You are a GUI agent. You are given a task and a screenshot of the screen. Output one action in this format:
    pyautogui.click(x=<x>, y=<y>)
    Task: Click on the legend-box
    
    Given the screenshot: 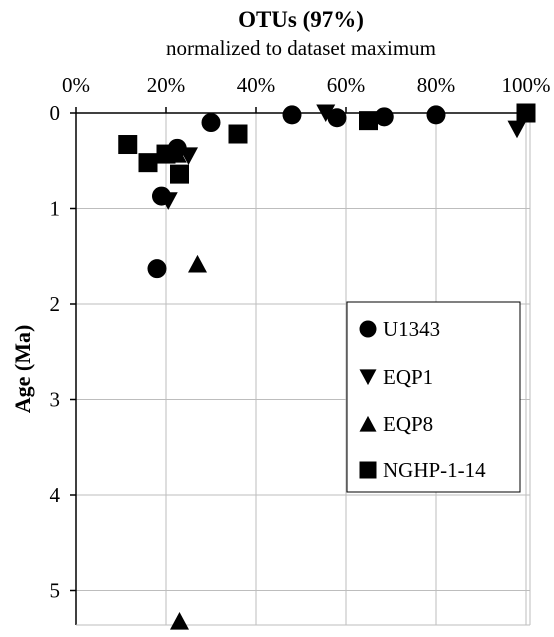 What is the action you would take?
    pyautogui.click(x=433, y=397)
    